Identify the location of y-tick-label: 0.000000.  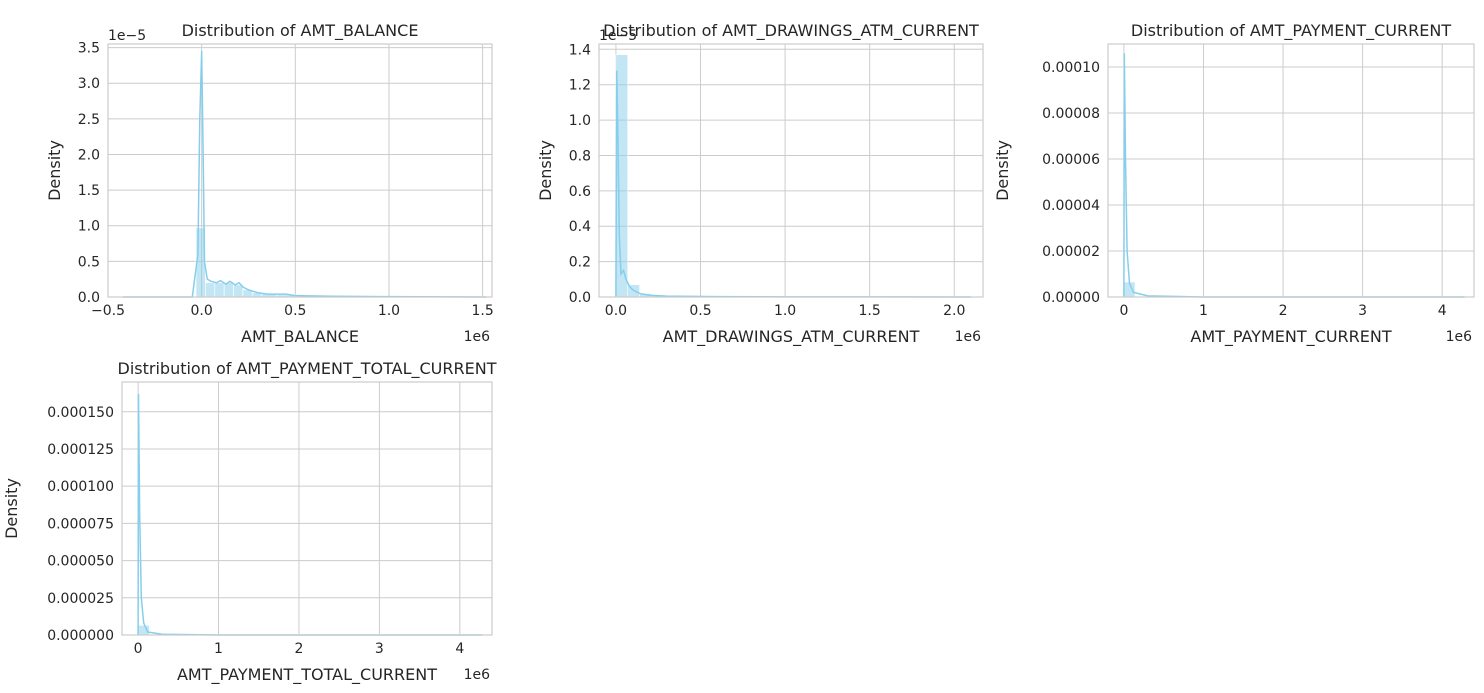
(80, 636).